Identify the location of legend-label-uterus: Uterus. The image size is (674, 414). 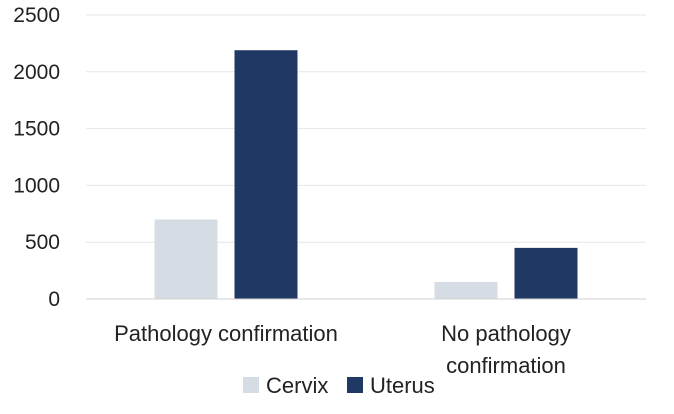
(402, 385).